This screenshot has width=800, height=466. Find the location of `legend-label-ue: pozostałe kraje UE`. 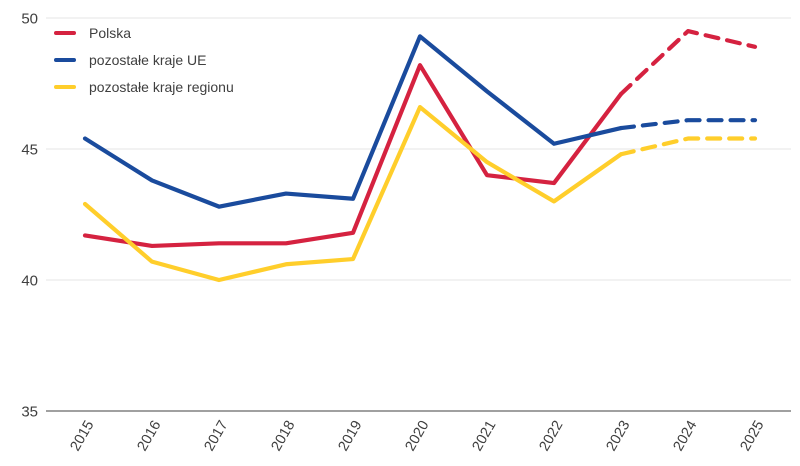

legend-label-ue: pozostałe kraje UE is located at coordinates (148, 60).